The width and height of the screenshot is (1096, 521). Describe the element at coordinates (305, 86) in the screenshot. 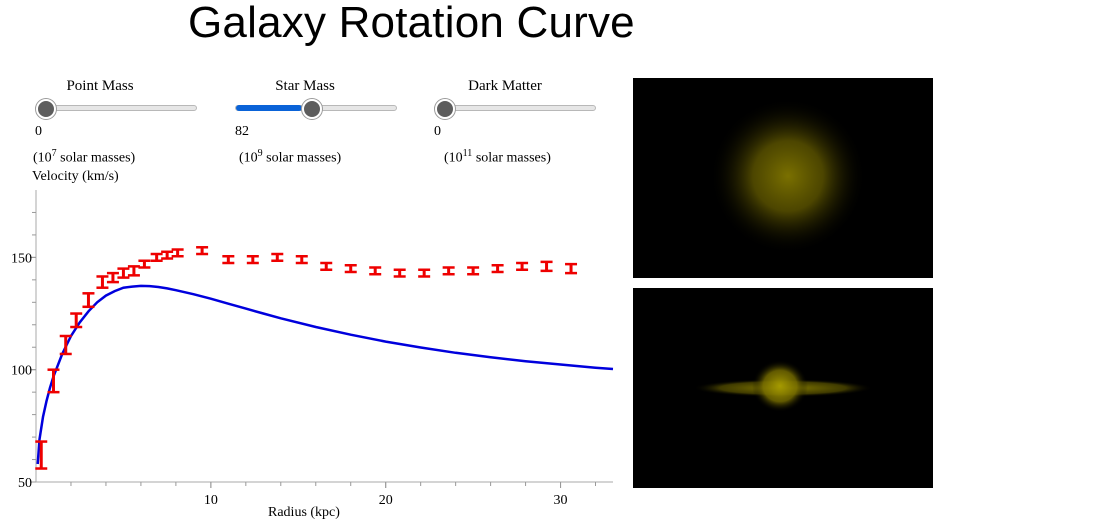

I see `star-mass-label: Star Mass` at that location.